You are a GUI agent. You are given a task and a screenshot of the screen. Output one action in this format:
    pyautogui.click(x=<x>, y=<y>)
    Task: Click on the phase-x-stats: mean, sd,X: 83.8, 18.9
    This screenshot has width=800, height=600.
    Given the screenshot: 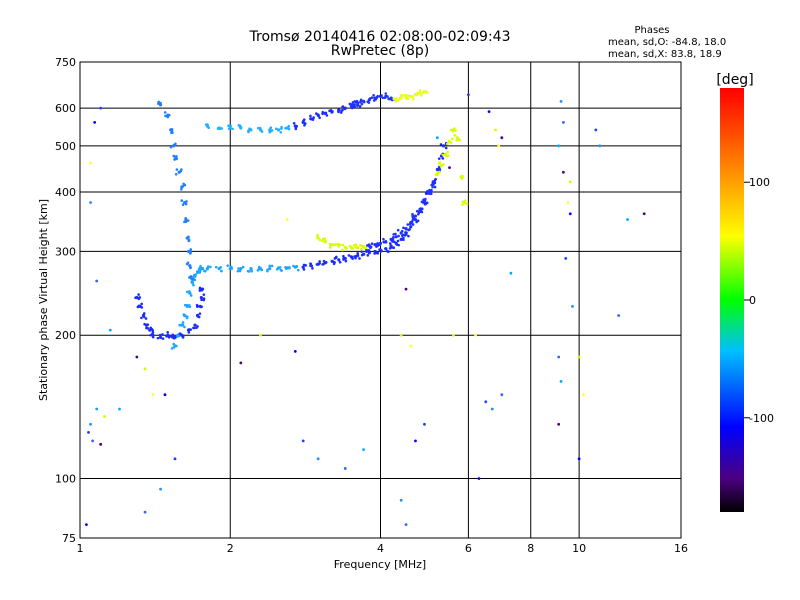 What is the action you would take?
    pyautogui.click(x=665, y=54)
    